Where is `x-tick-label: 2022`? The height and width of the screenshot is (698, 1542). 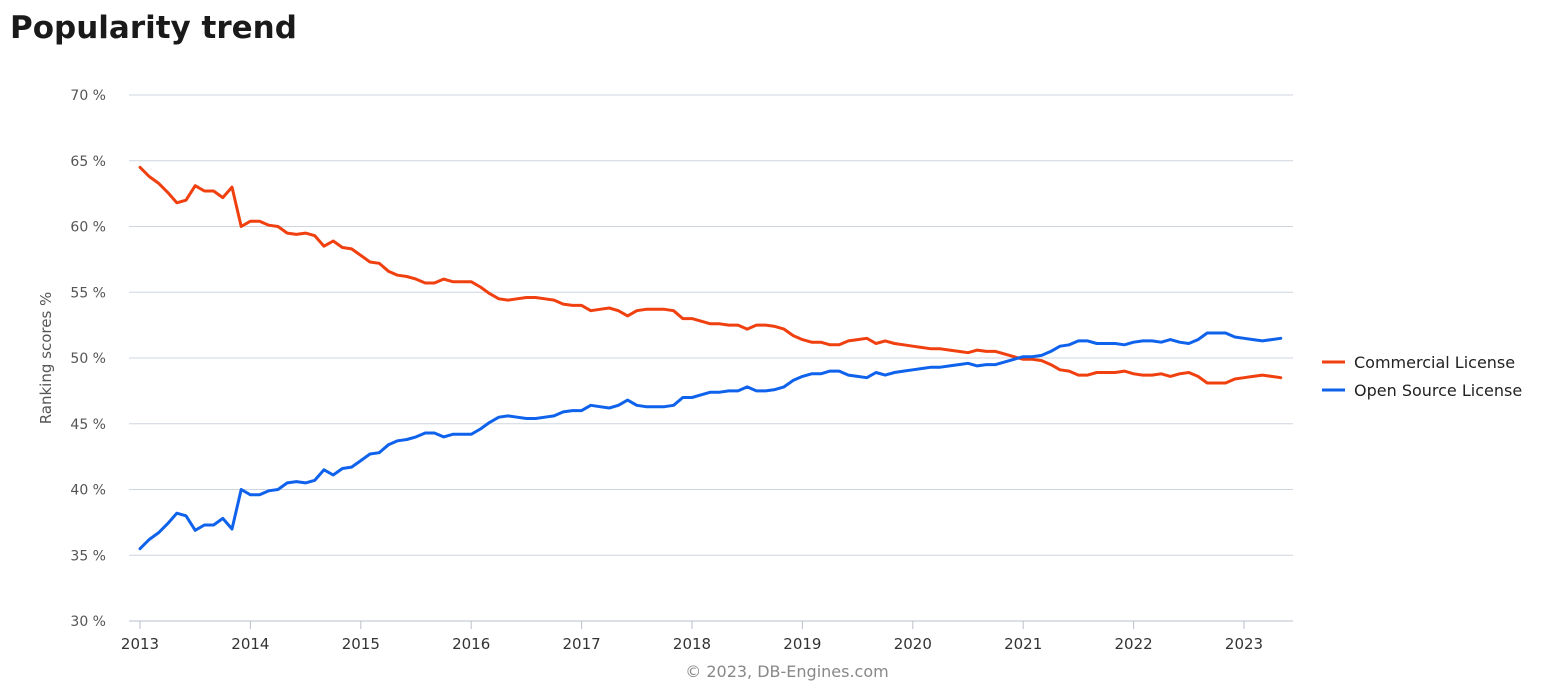
x-tick-label: 2022 is located at coordinates (1134, 644).